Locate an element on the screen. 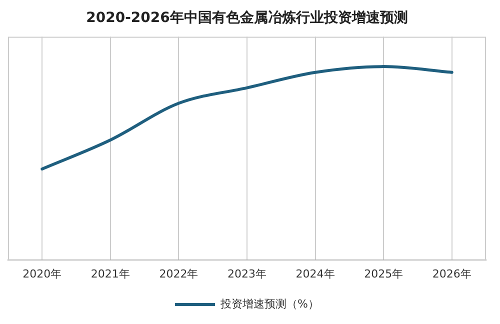 This screenshot has height=324, width=500. x-tick-label: 2023年 is located at coordinates (247, 273).